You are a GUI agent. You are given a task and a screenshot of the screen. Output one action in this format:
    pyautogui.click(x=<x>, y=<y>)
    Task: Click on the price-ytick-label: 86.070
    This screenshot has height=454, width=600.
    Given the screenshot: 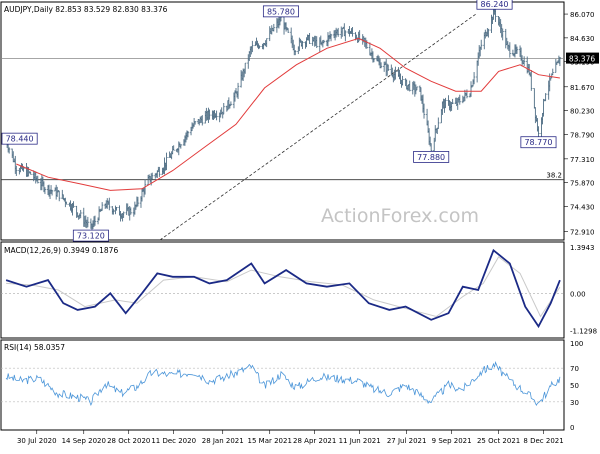 What is the action you would take?
    pyautogui.click(x=582, y=15)
    